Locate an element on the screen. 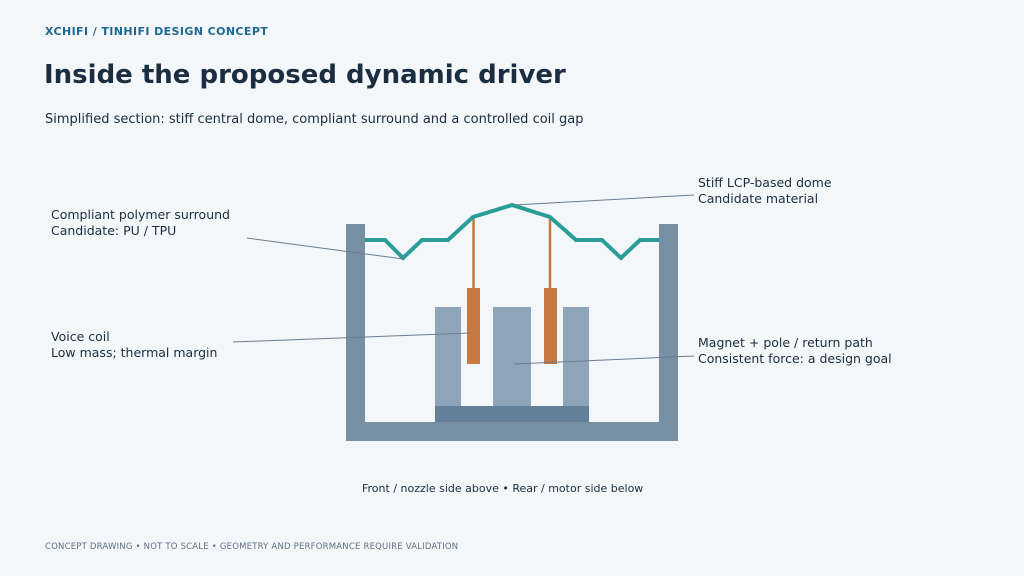 This screenshot has width=1024, height=576. voice-coil-right is located at coordinates (550, 326).